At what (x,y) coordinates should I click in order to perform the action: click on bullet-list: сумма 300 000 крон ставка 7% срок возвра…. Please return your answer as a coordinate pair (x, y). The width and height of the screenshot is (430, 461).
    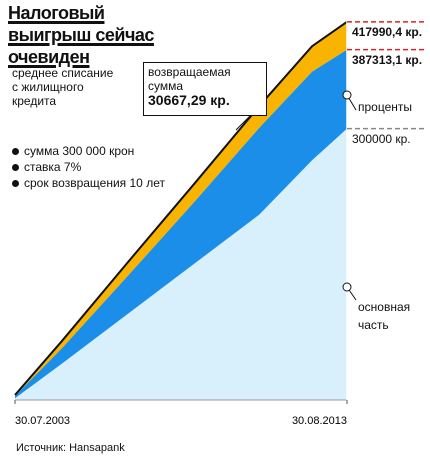
    Looking at the image, I should click on (88, 167).